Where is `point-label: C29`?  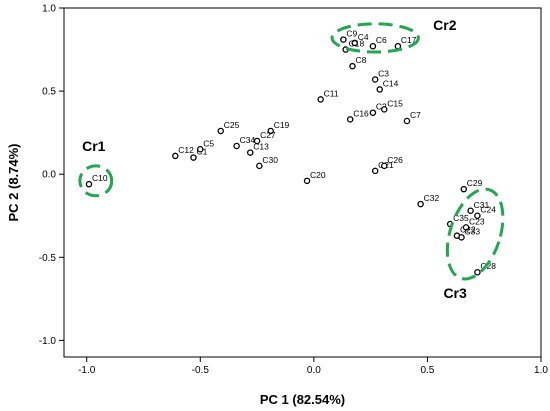 point-label: C29 is located at coordinates (475, 183).